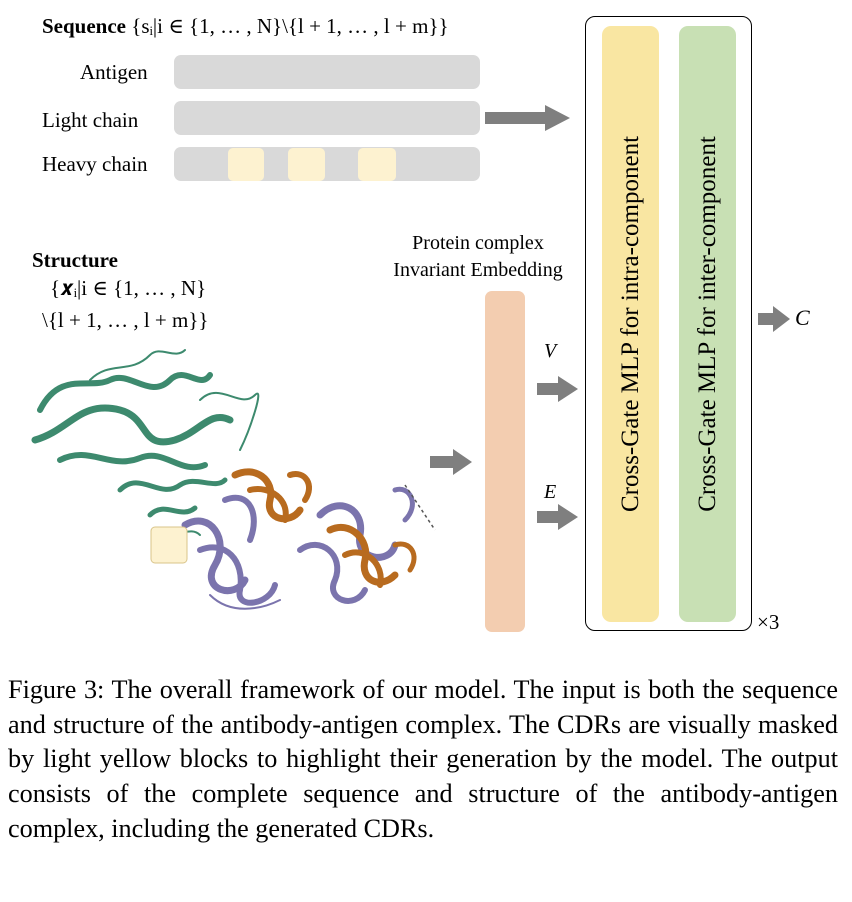 The height and width of the screenshot is (902, 852). I want to click on structure-title: Structure, so click(75, 260).